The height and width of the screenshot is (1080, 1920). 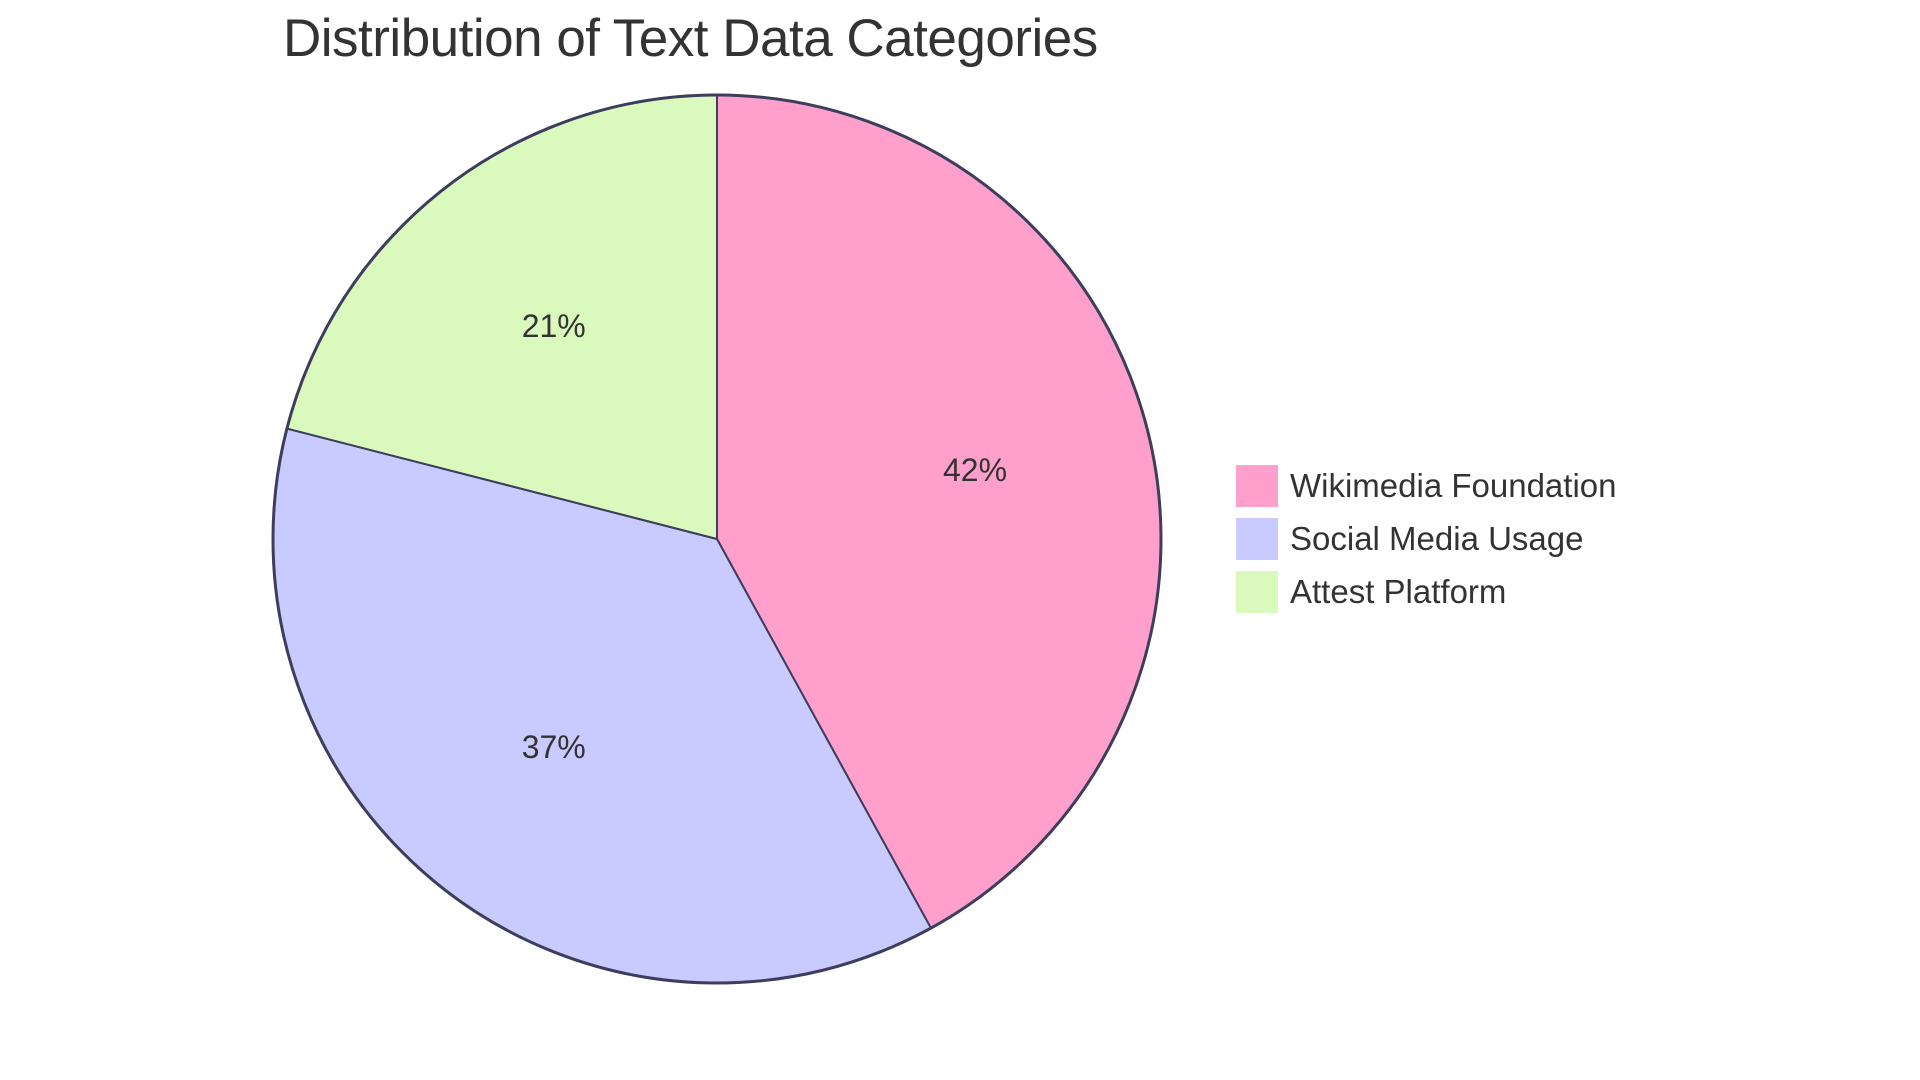 What do you see at coordinates (554, 747) in the screenshot?
I see `slice-percent-label: 37%` at bounding box center [554, 747].